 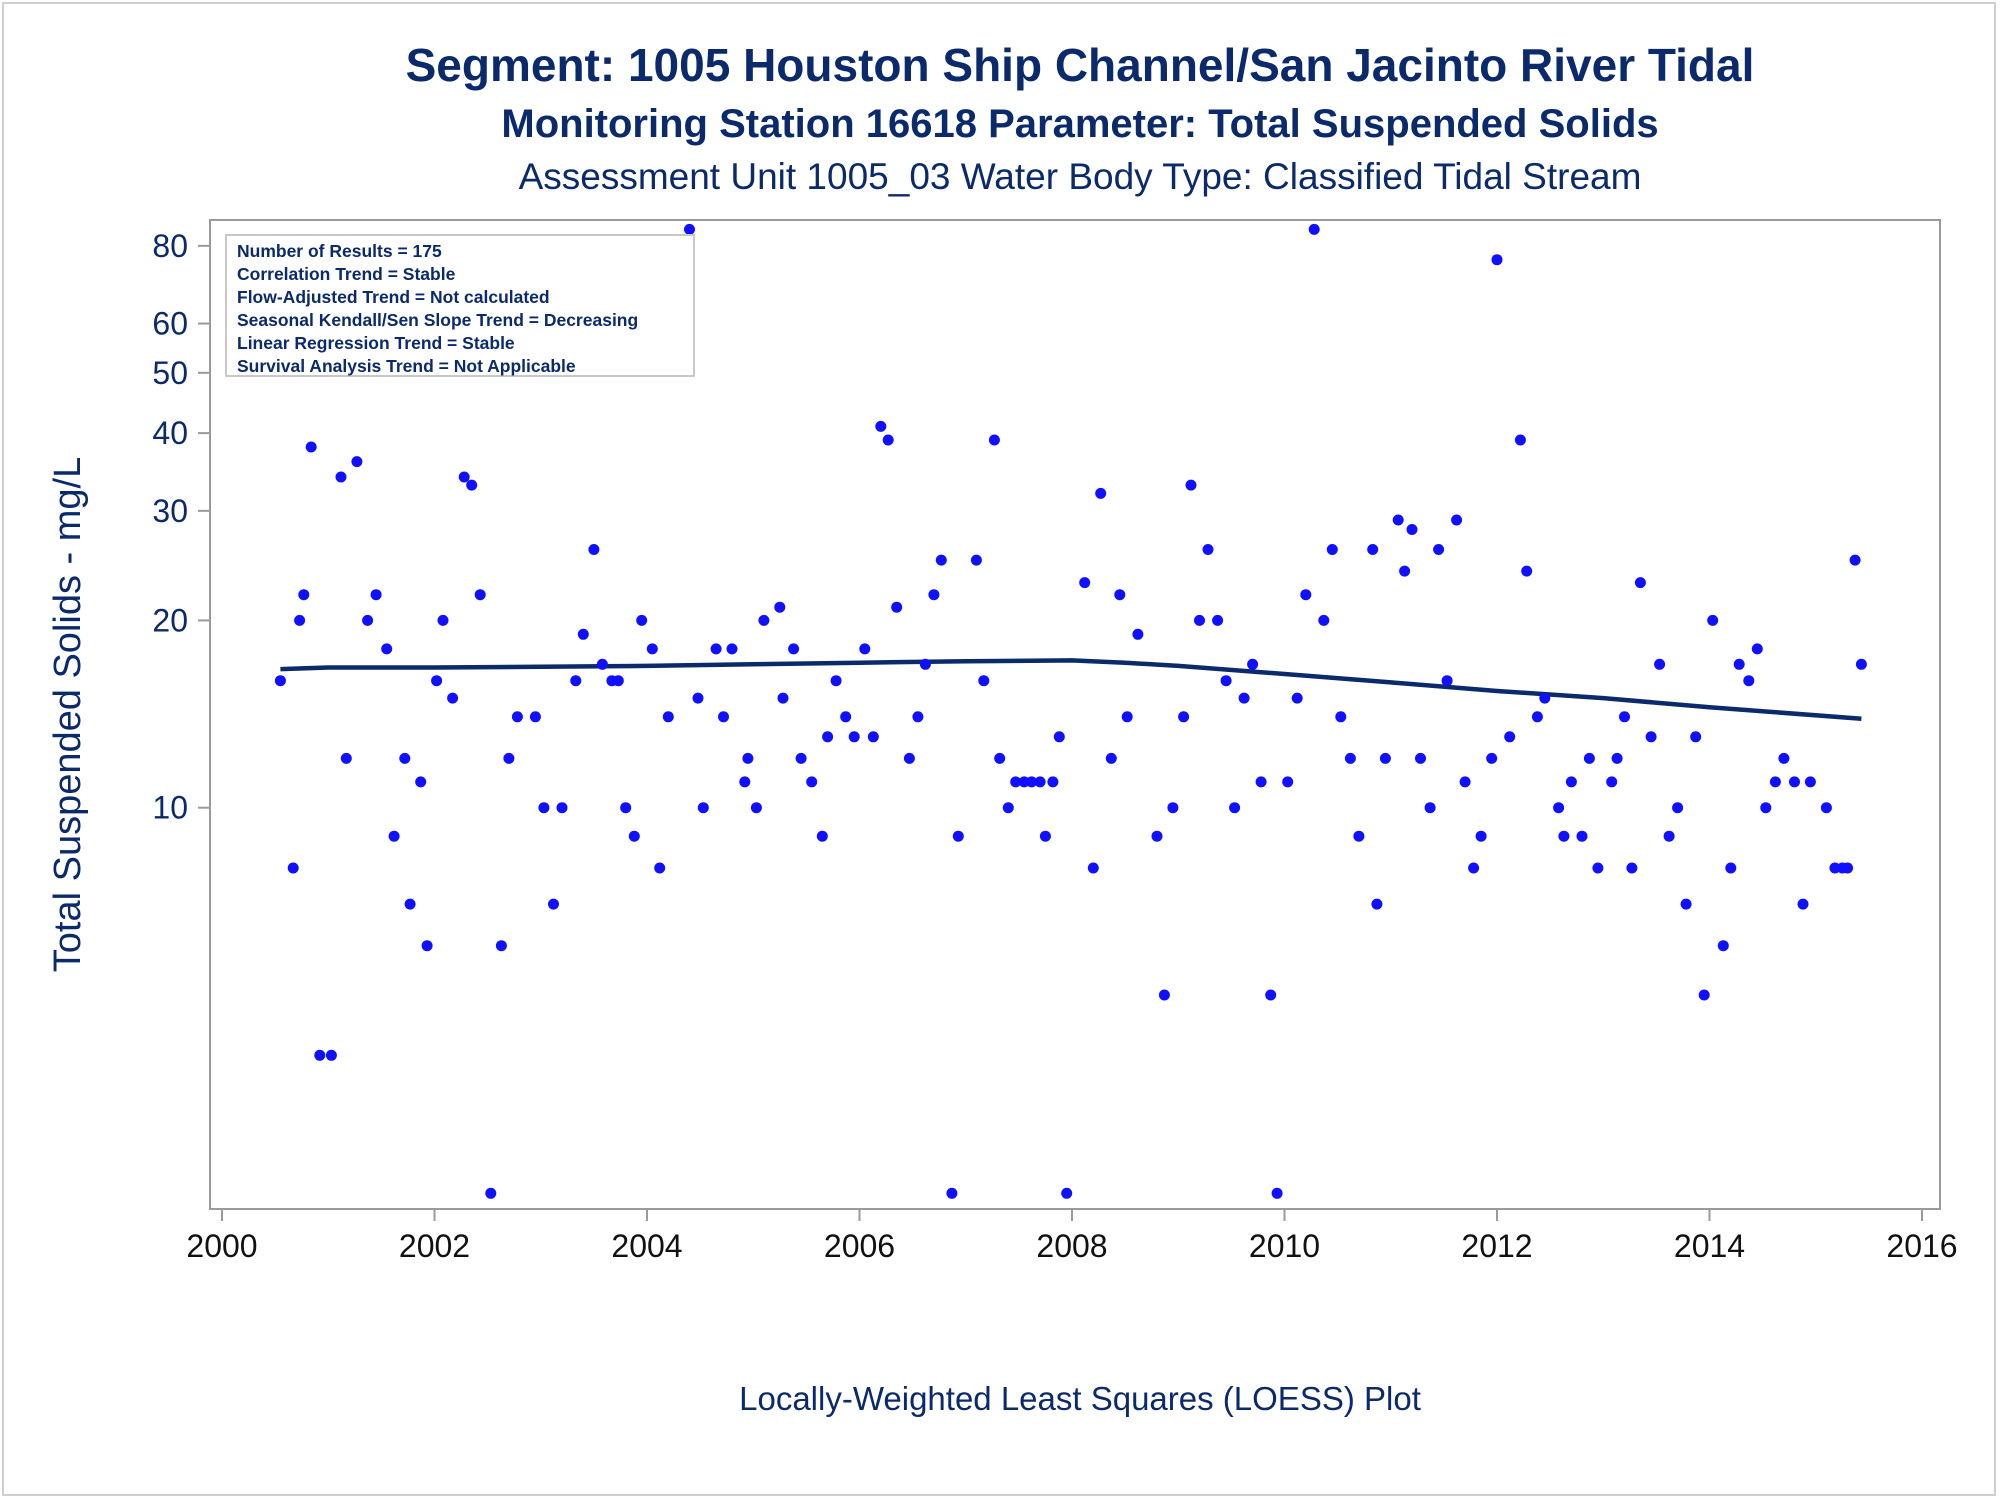 I want to click on x-tick-label: 2000, so click(x=221, y=1246).